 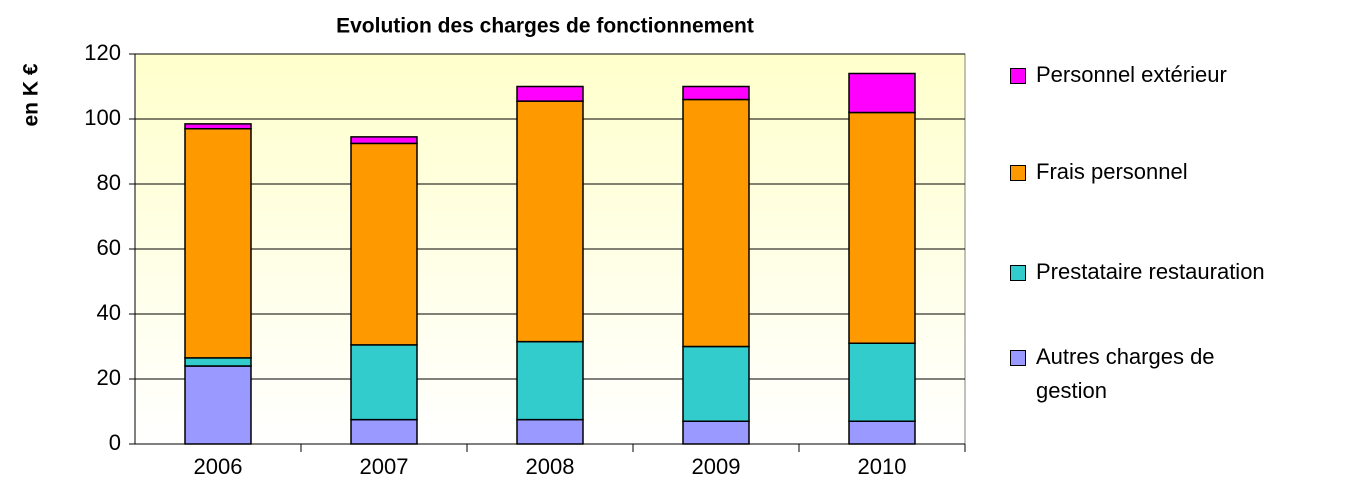 What do you see at coordinates (218, 466) in the screenshot?
I see `x-tick-label: 2006` at bounding box center [218, 466].